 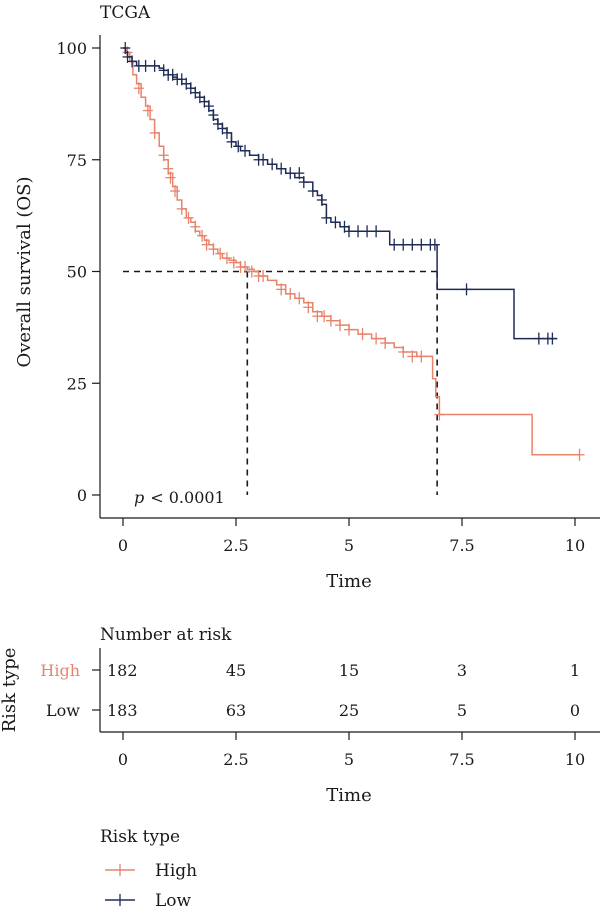 I want to click on y-ticks: 0 25 50 75 100, so click(x=78, y=272).